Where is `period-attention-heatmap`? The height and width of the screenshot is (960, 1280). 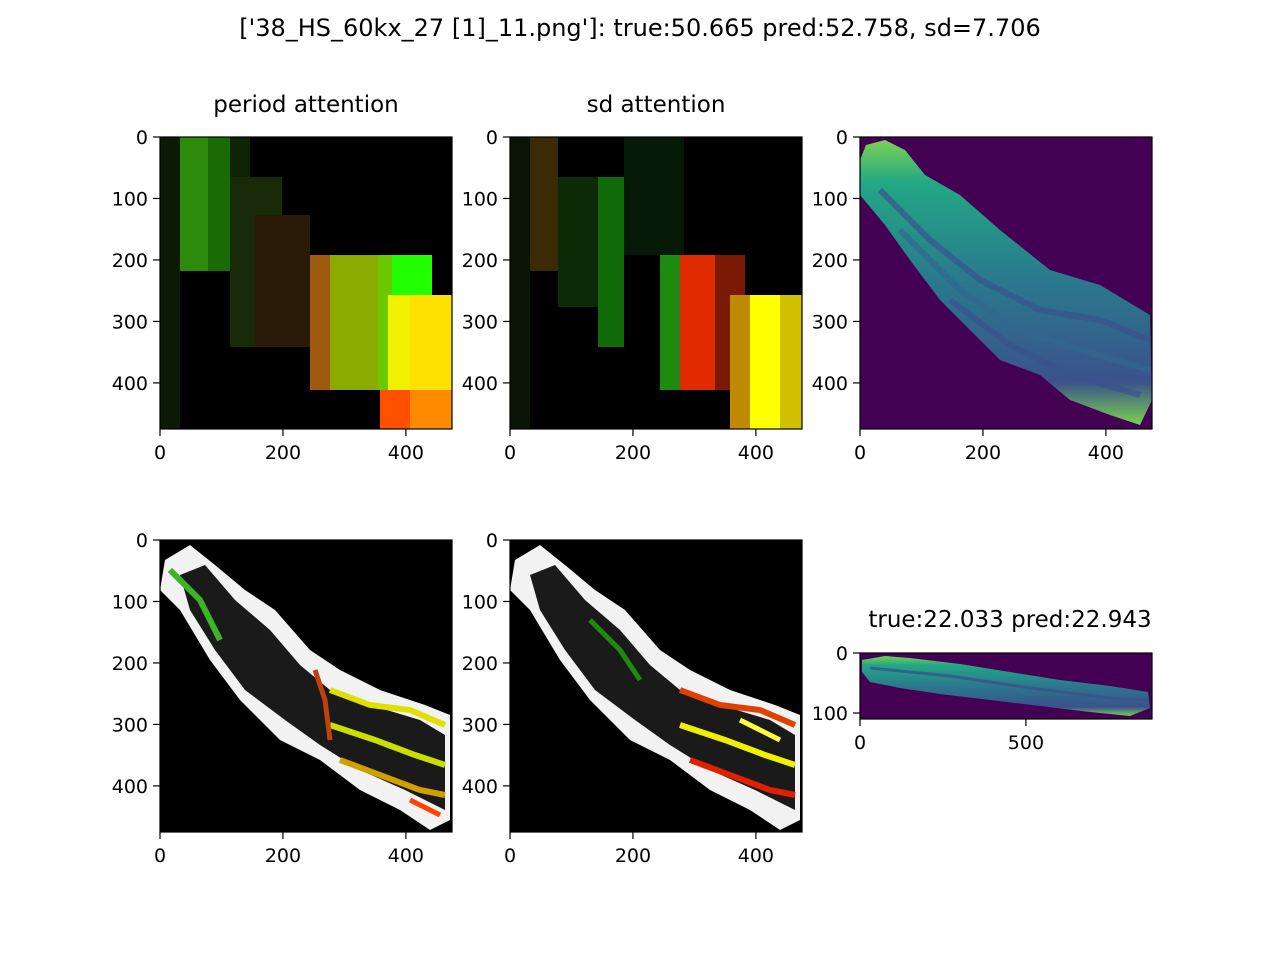 period-attention-heatmap is located at coordinates (306, 283).